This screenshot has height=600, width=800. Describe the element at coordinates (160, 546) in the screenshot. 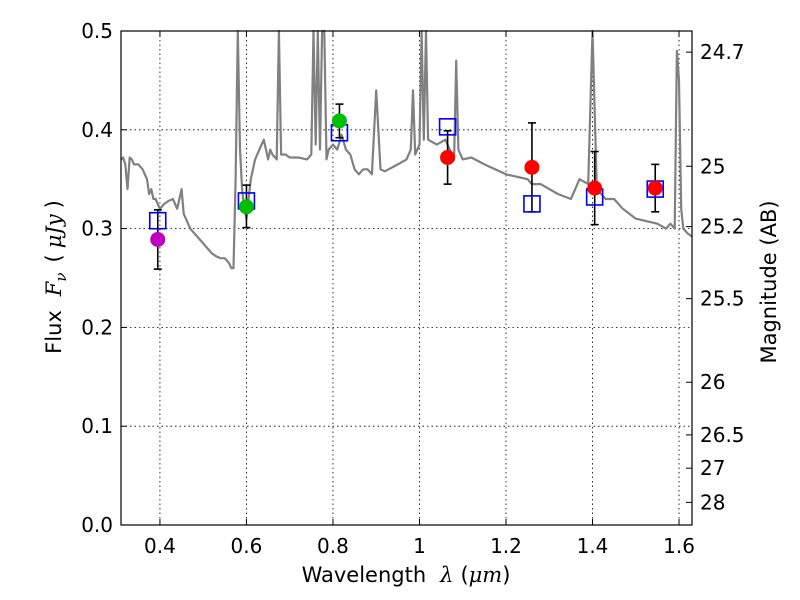

I see `x-tick-label: 0.4` at that location.